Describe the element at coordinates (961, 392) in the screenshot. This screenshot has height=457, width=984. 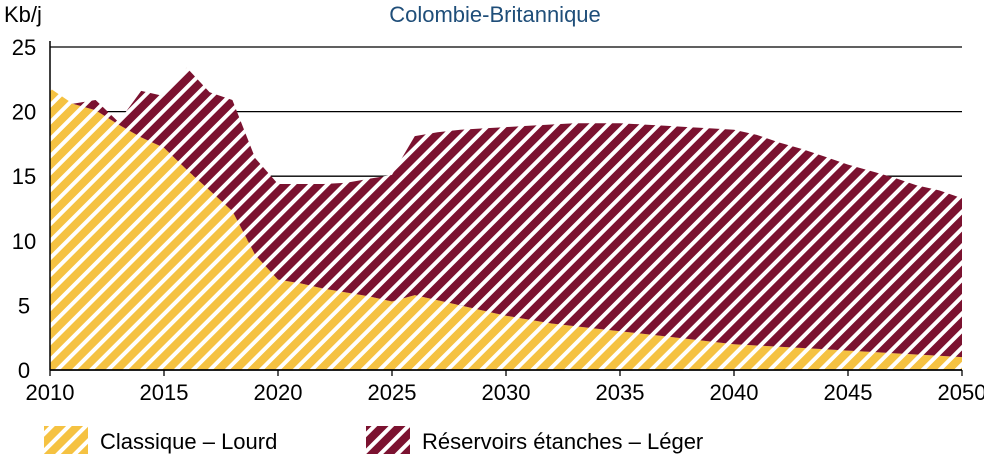
I see `x-tick-label: 2050` at that location.